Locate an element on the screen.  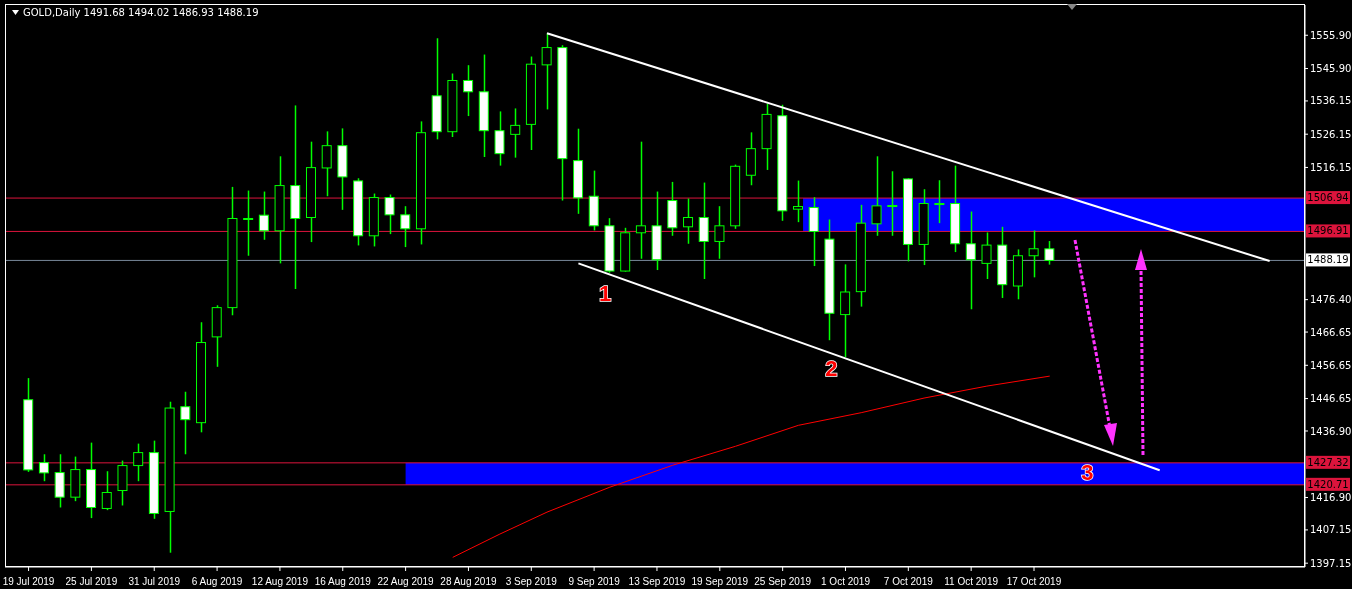
y-tick-label: 1416.90 is located at coordinates (1331, 498).